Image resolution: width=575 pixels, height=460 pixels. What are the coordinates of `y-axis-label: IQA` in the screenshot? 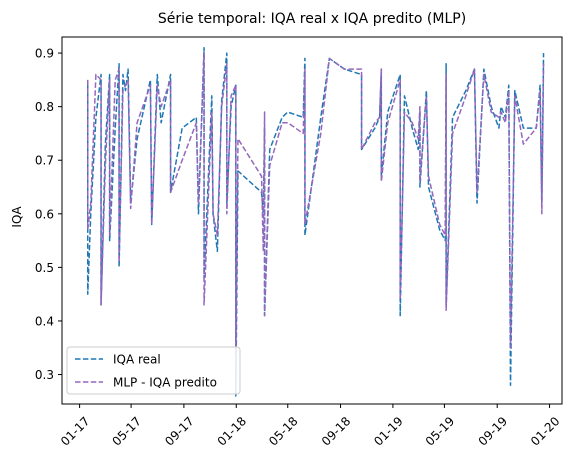 It's located at (17, 217).